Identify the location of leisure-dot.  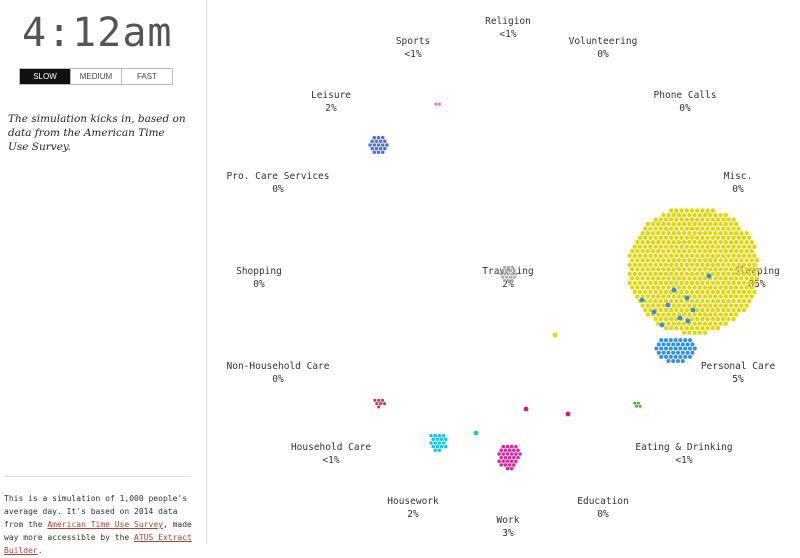
(374, 152).